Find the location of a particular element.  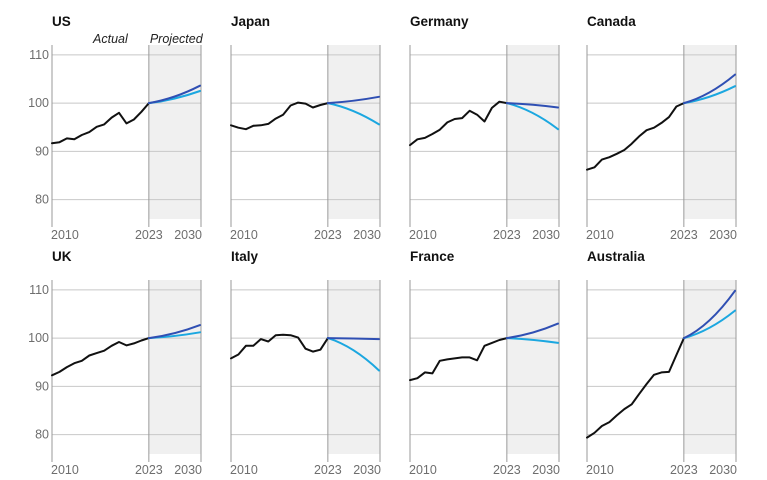

panel-canada: Canada 2010 2023 2030 is located at coordinates (661, 128).